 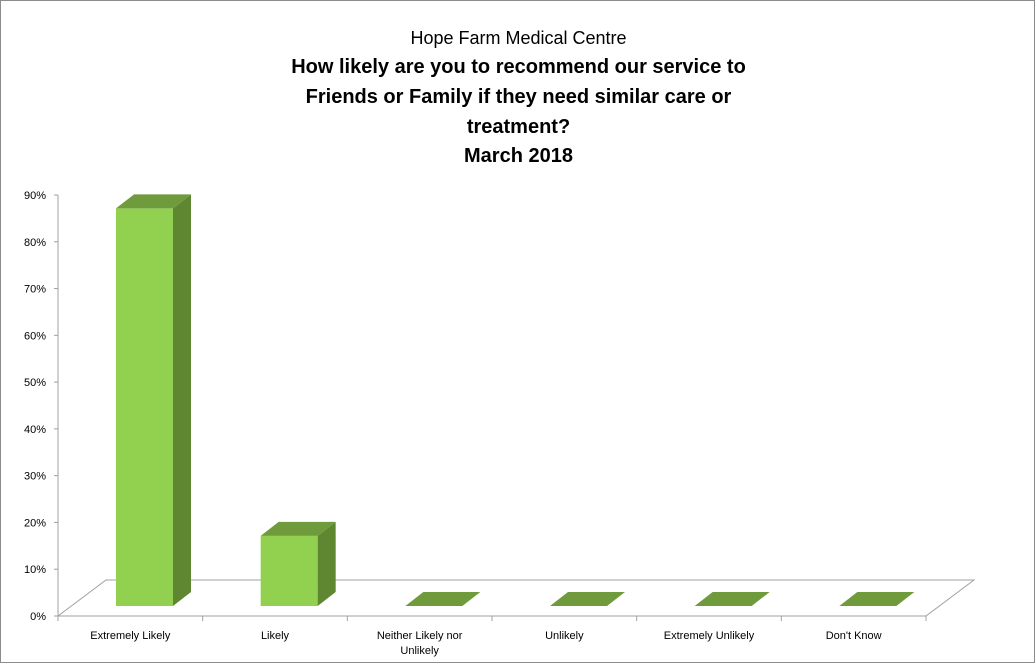 I want to click on y-tick-label: 80%, so click(x=35, y=243).